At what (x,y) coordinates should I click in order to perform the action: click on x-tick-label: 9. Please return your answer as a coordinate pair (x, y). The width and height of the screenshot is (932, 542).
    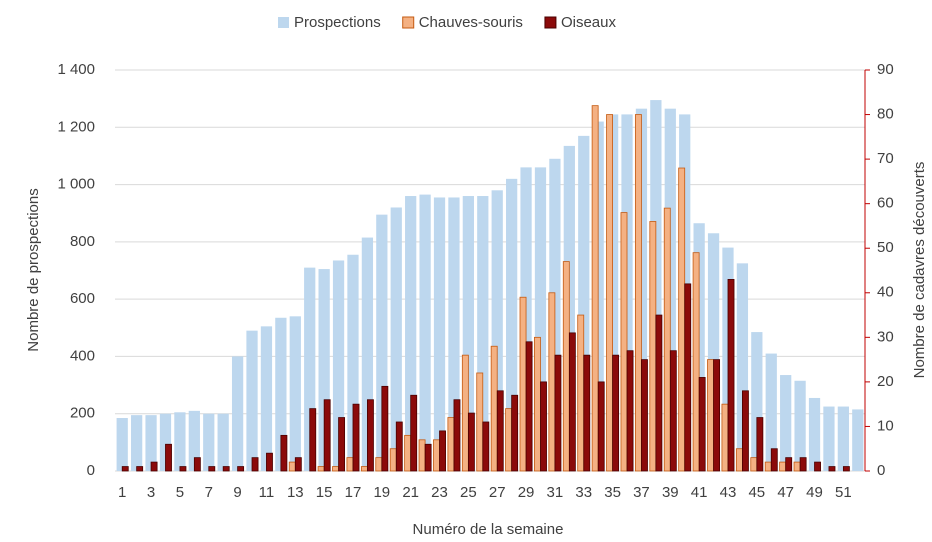
    Looking at the image, I should click on (237, 492).